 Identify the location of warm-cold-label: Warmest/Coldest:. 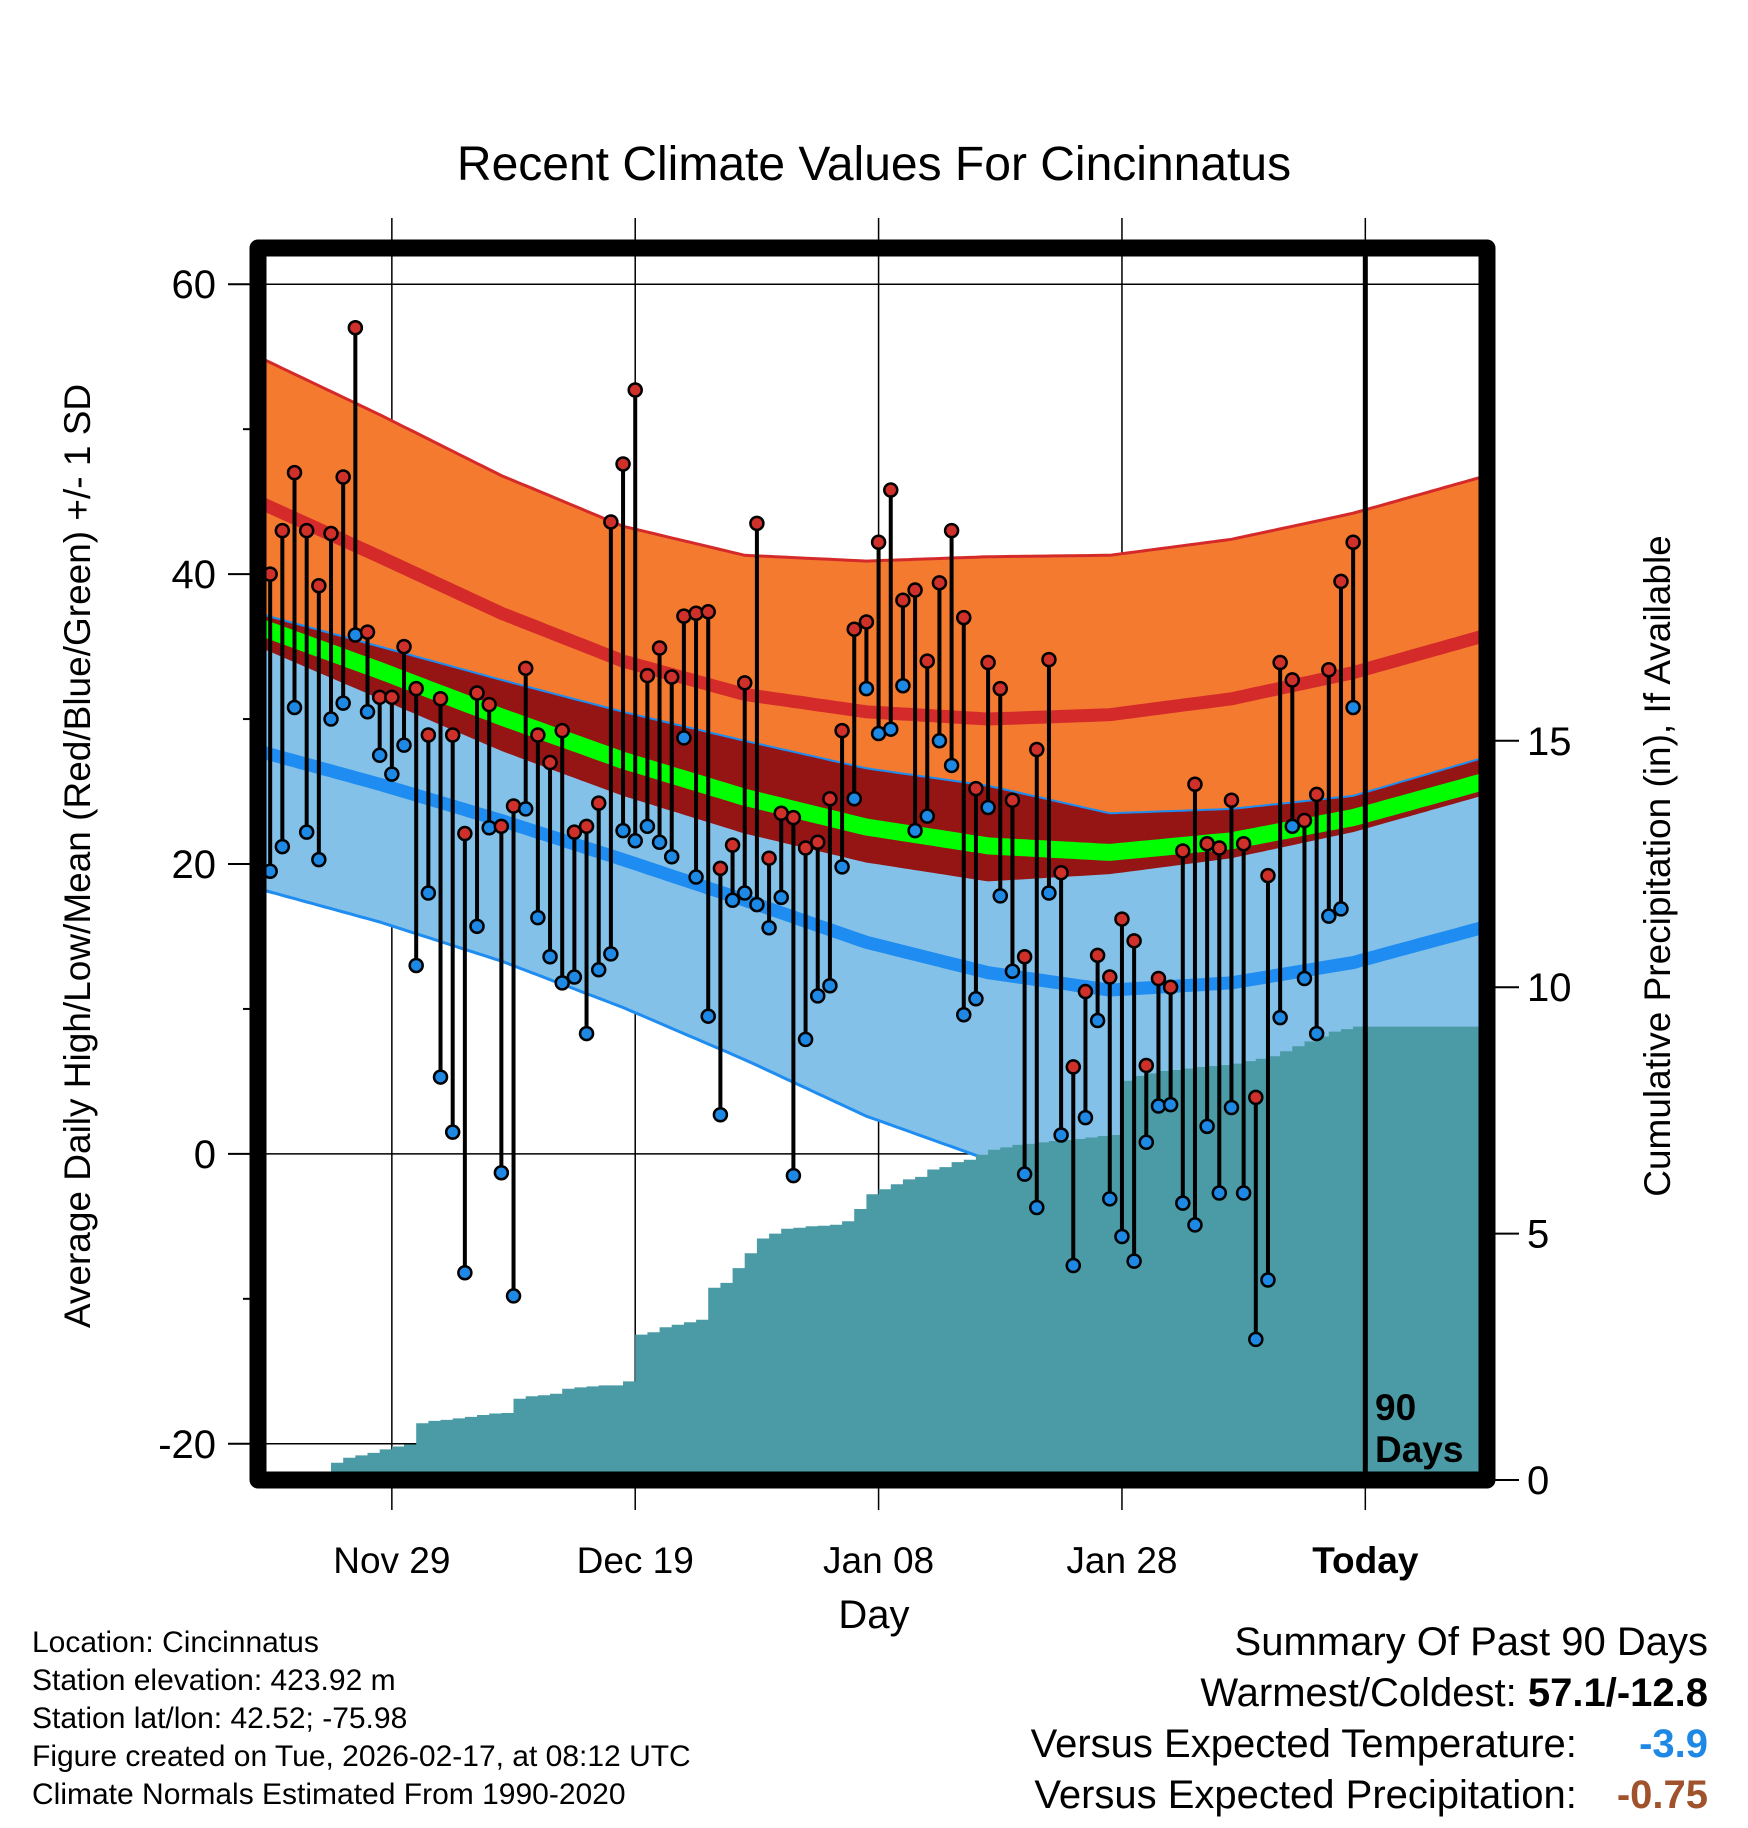
(1358, 1693).